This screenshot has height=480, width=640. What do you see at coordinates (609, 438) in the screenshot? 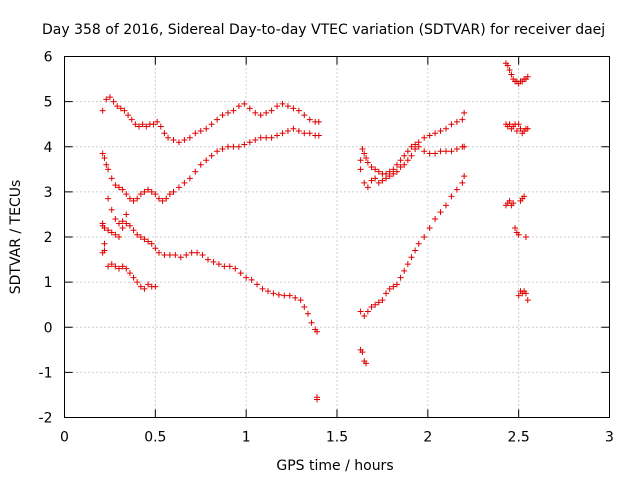
I see `x-tick-label: 3` at bounding box center [609, 438].